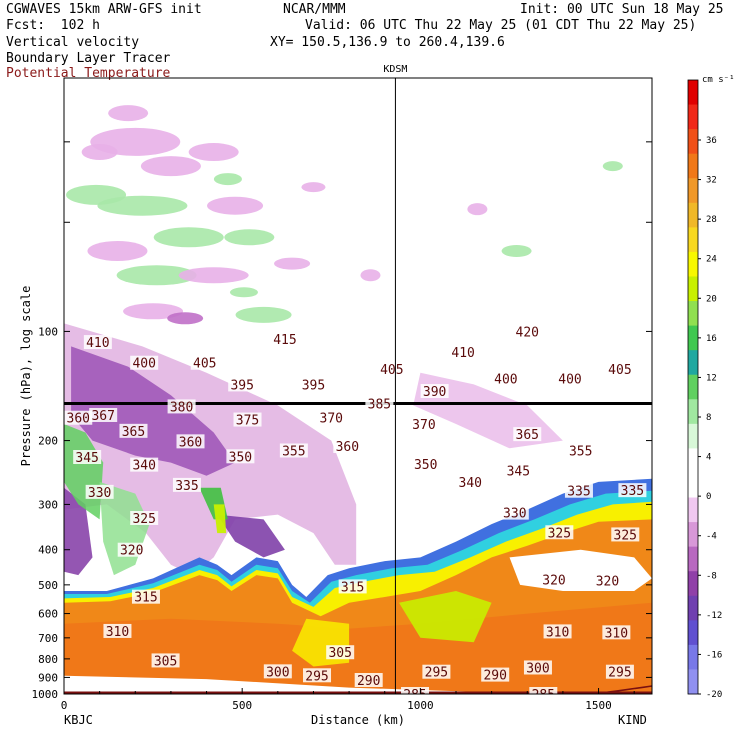 Image resolution: width=740 pixels, height=740 pixels. I want to click on theta-label-57: 285, so click(414, 695).